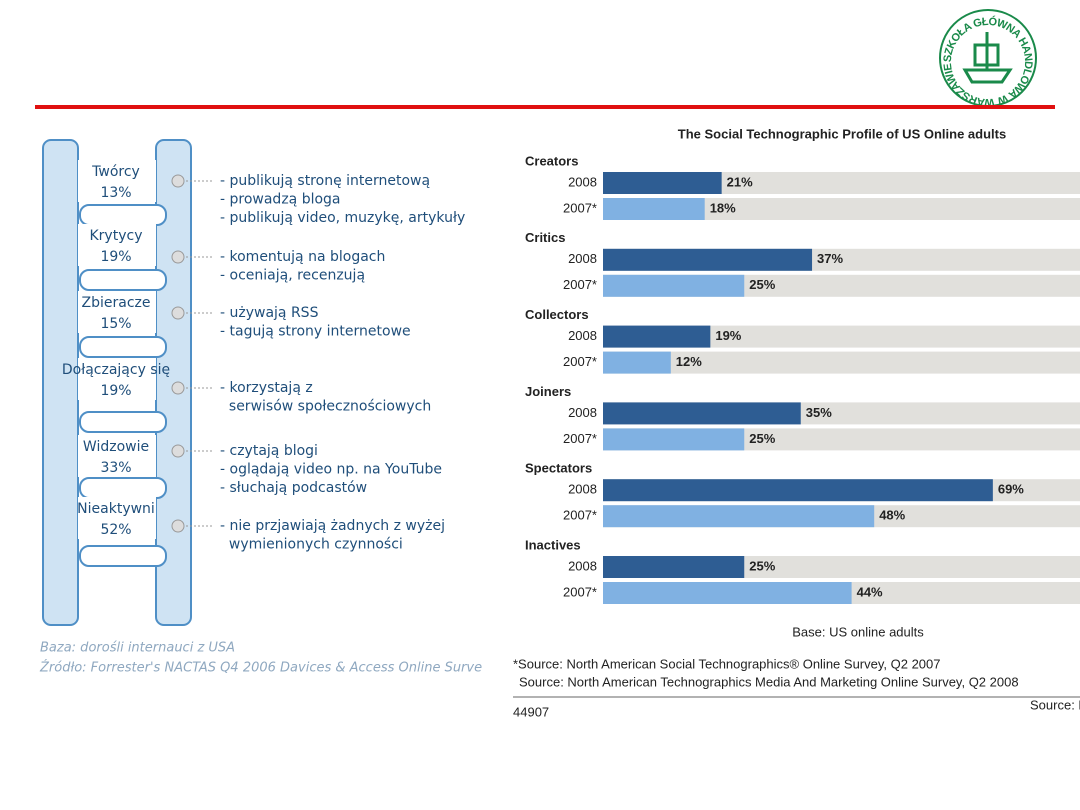 The height and width of the screenshot is (810, 1080). Describe the element at coordinates (892, 515) in the screenshot. I see `value-label: 48%` at that location.